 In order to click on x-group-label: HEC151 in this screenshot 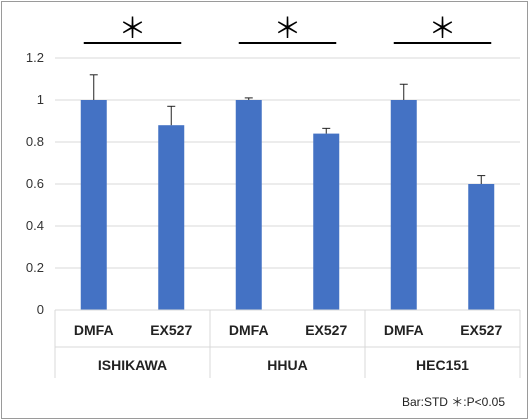, I will do `click(442, 365)`.